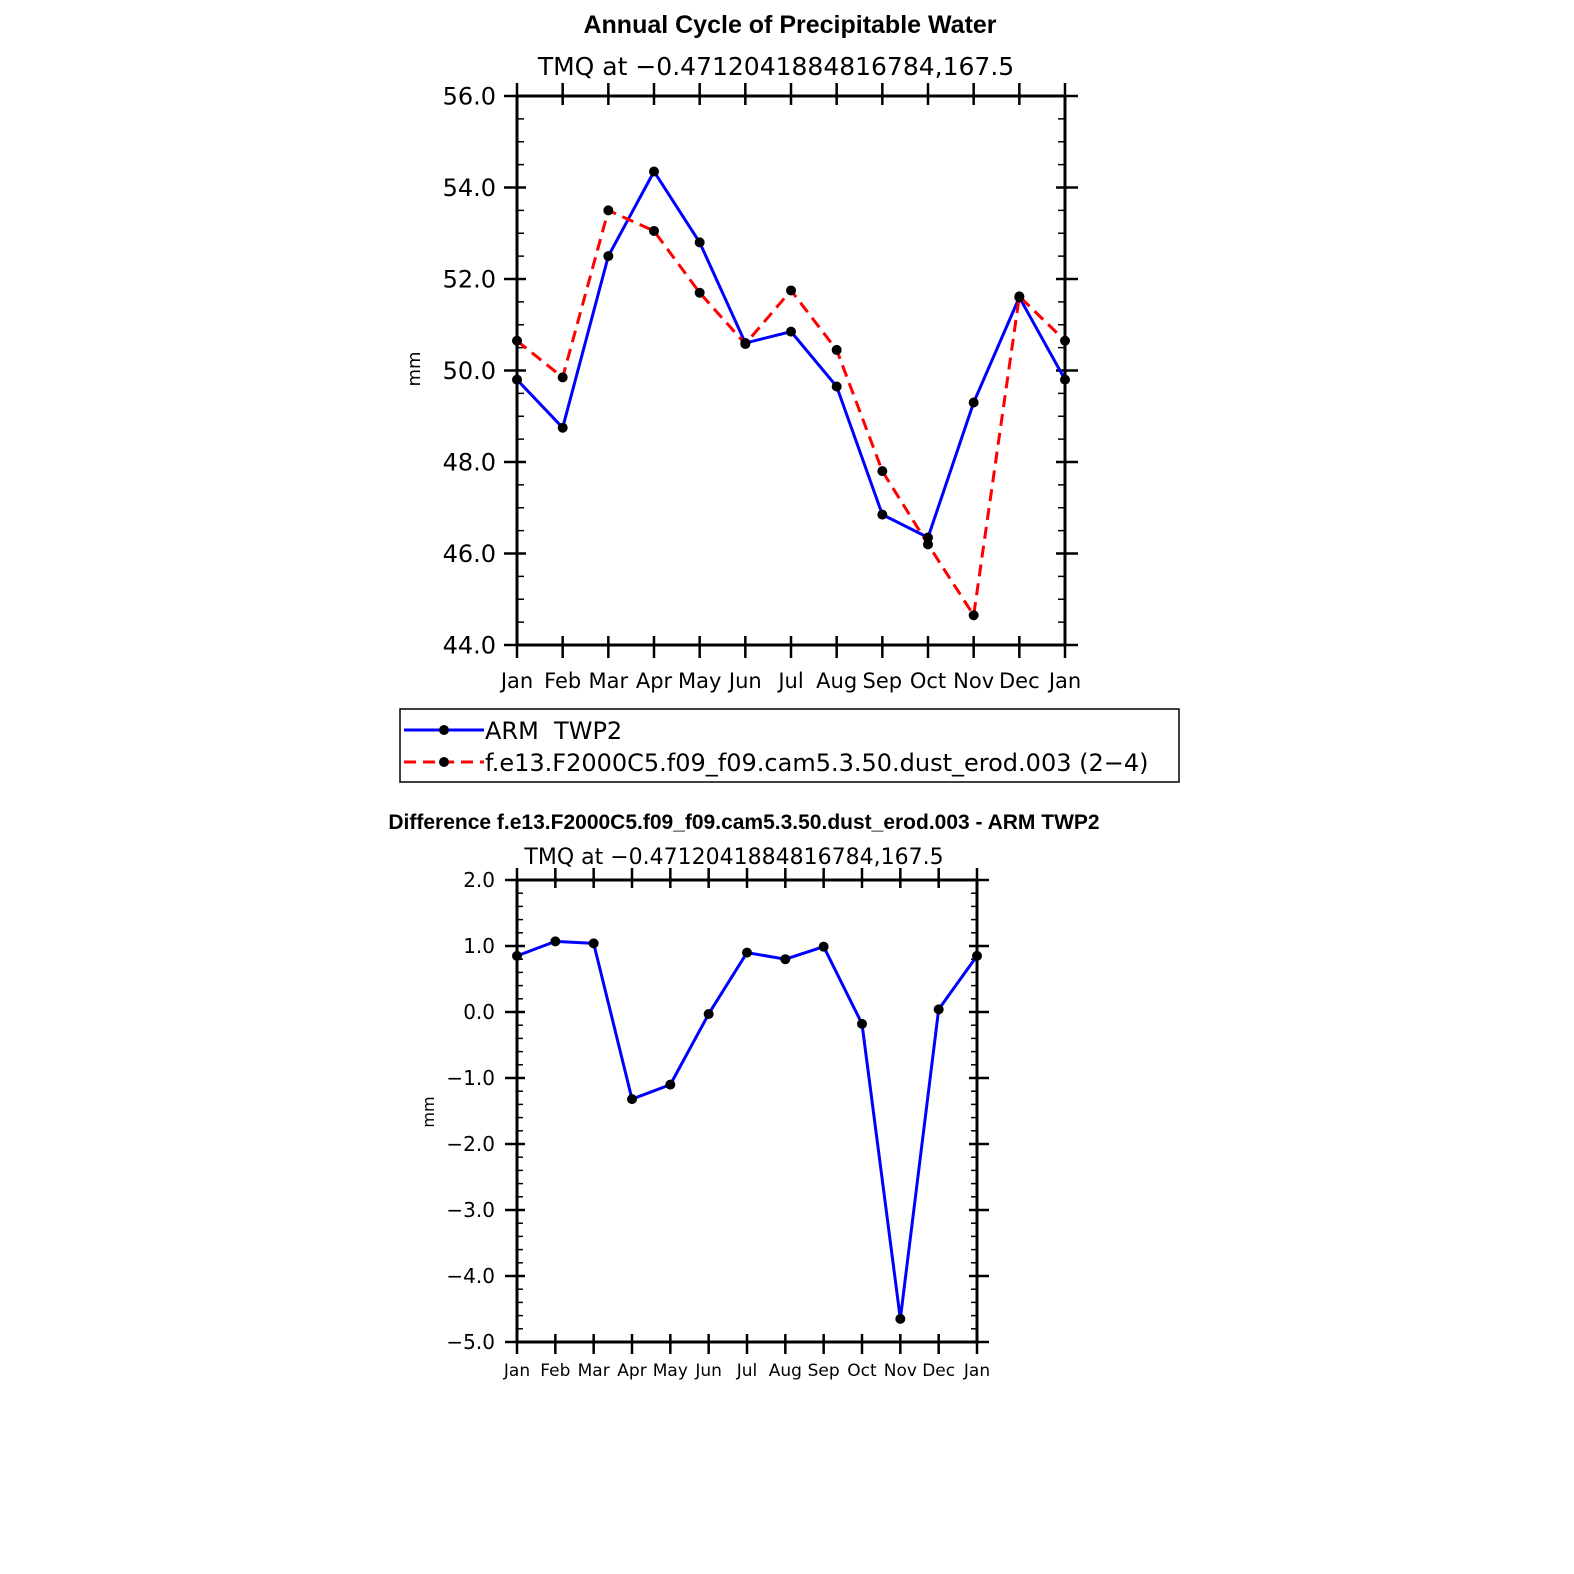 This screenshot has width=1574, height=1574. What do you see at coordinates (747, 1371) in the screenshot?
I see `chart2-xtick-label: Jul` at bounding box center [747, 1371].